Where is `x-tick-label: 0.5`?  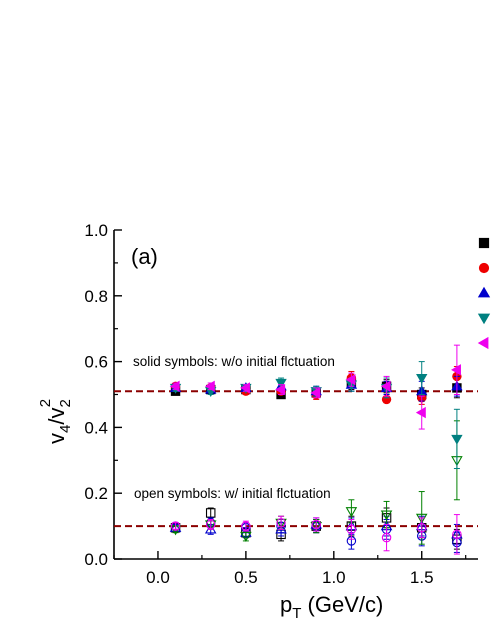 x-tick-label: 0.5 is located at coordinates (246, 577).